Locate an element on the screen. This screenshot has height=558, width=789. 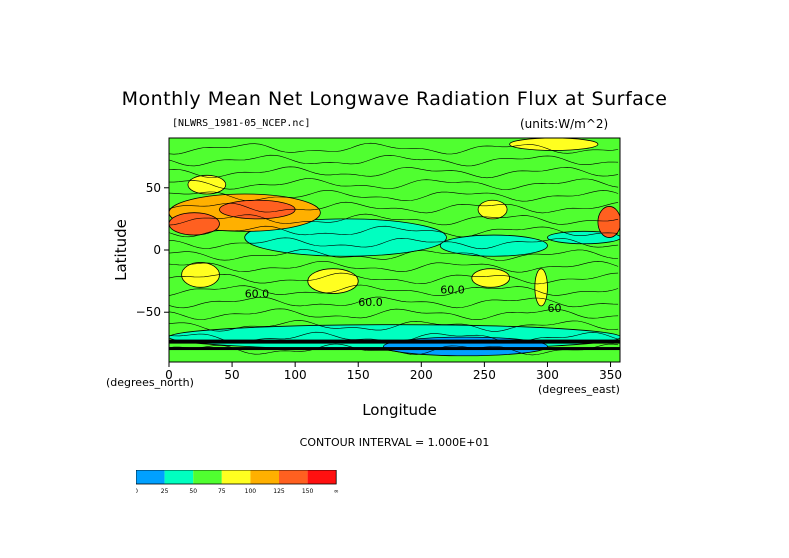
colorbar-level-label: 100 is located at coordinates (251, 491).